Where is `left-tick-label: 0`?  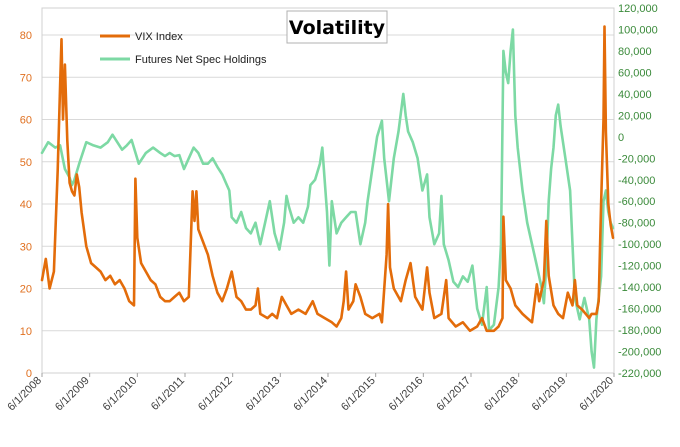 left-tick-label: 0 is located at coordinates (29, 374).